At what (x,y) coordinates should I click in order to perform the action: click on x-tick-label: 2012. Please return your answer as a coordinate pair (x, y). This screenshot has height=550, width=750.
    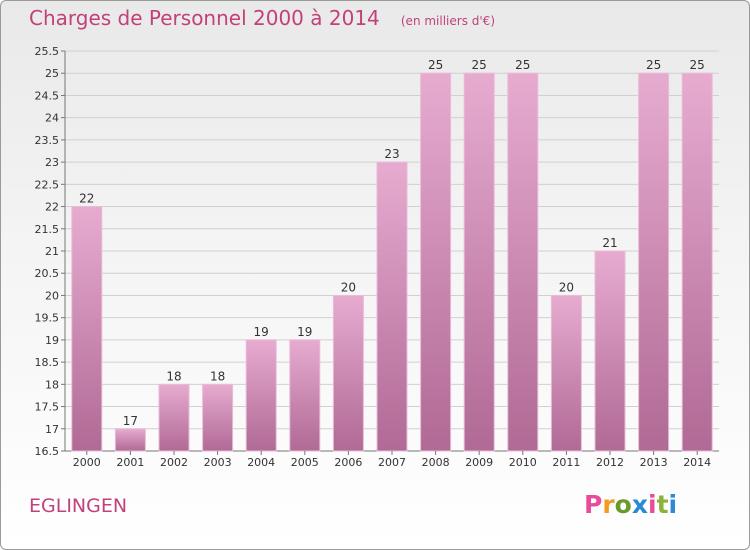
    Looking at the image, I should click on (610, 462).